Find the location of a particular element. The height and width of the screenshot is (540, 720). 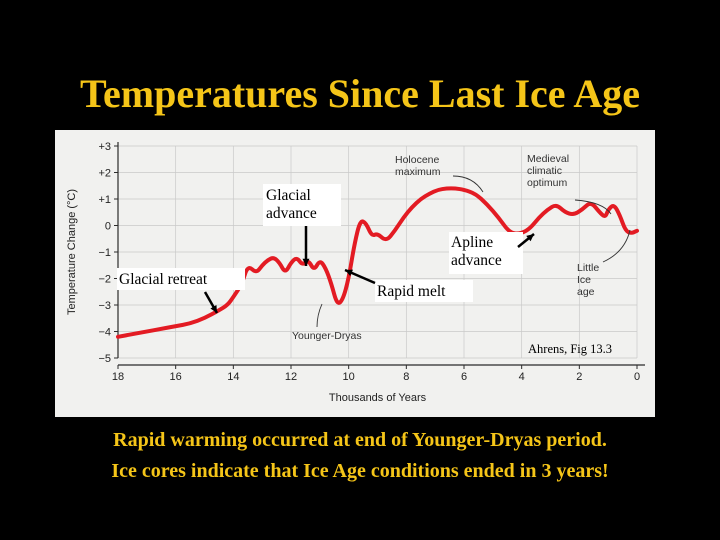

y-tick-label: +2 is located at coordinates (104, 174).